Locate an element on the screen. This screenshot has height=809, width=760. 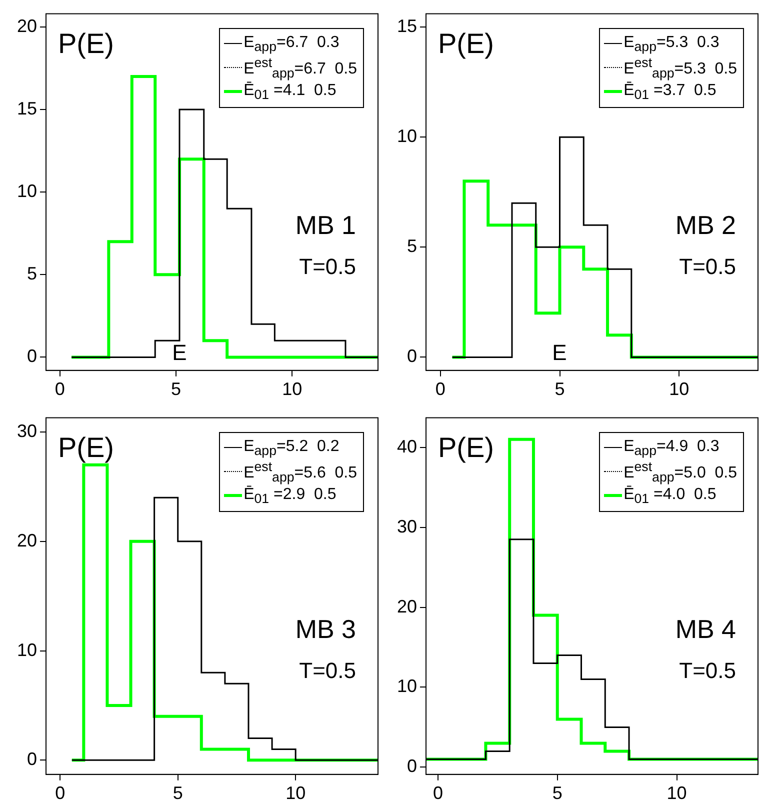
annotation: E$^{est}$$_{app}$=5.3 0.5 is located at coordinates (680, 68).